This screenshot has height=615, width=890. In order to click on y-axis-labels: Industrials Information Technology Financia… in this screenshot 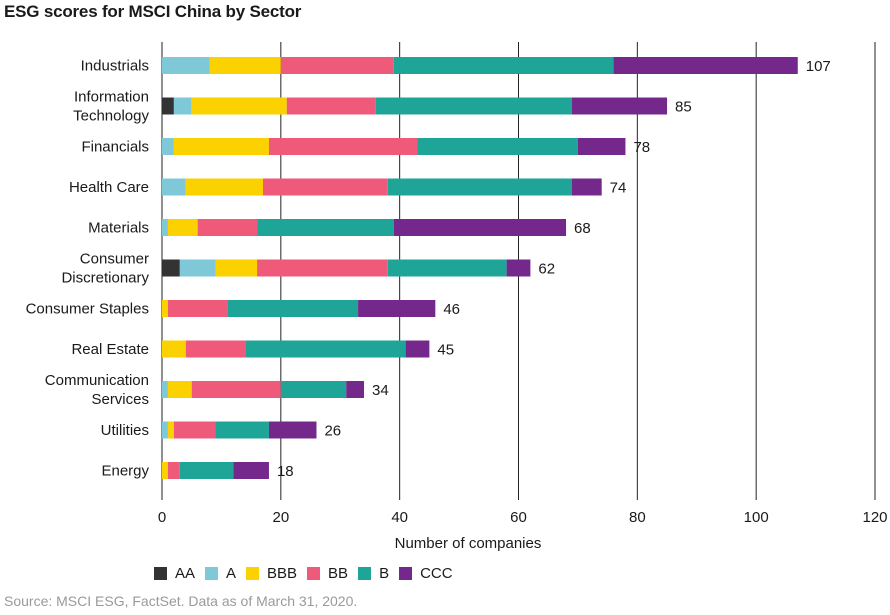, I will do `click(88, 269)`.